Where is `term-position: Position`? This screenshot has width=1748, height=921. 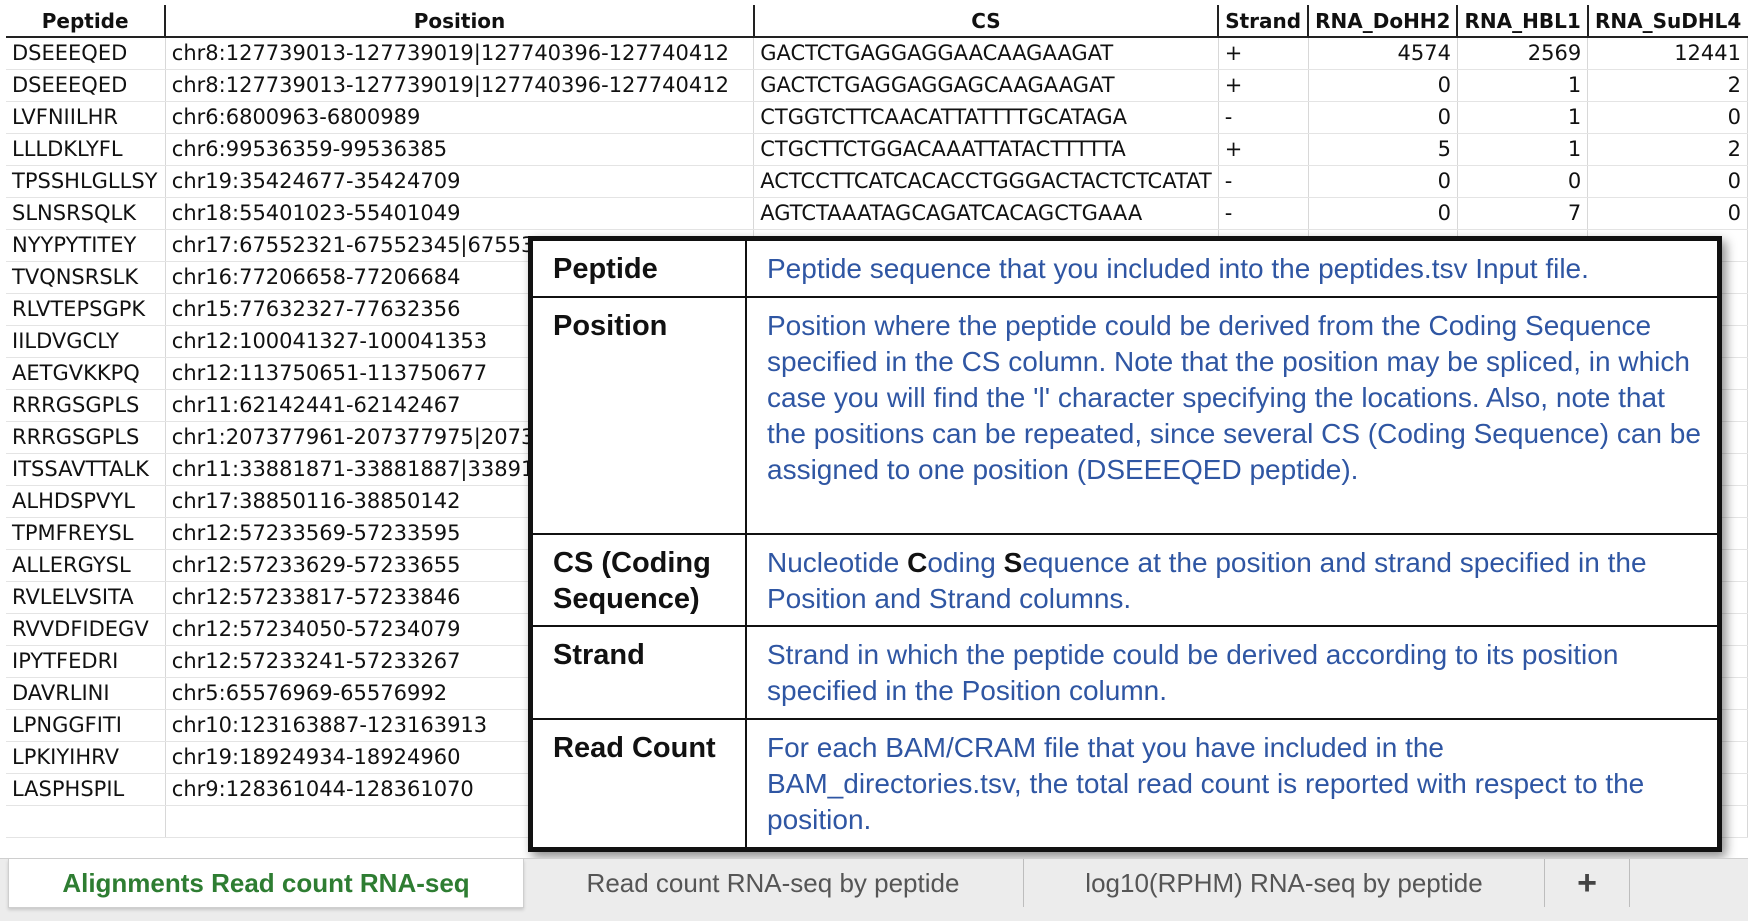 term-position: Position is located at coordinates (639, 415).